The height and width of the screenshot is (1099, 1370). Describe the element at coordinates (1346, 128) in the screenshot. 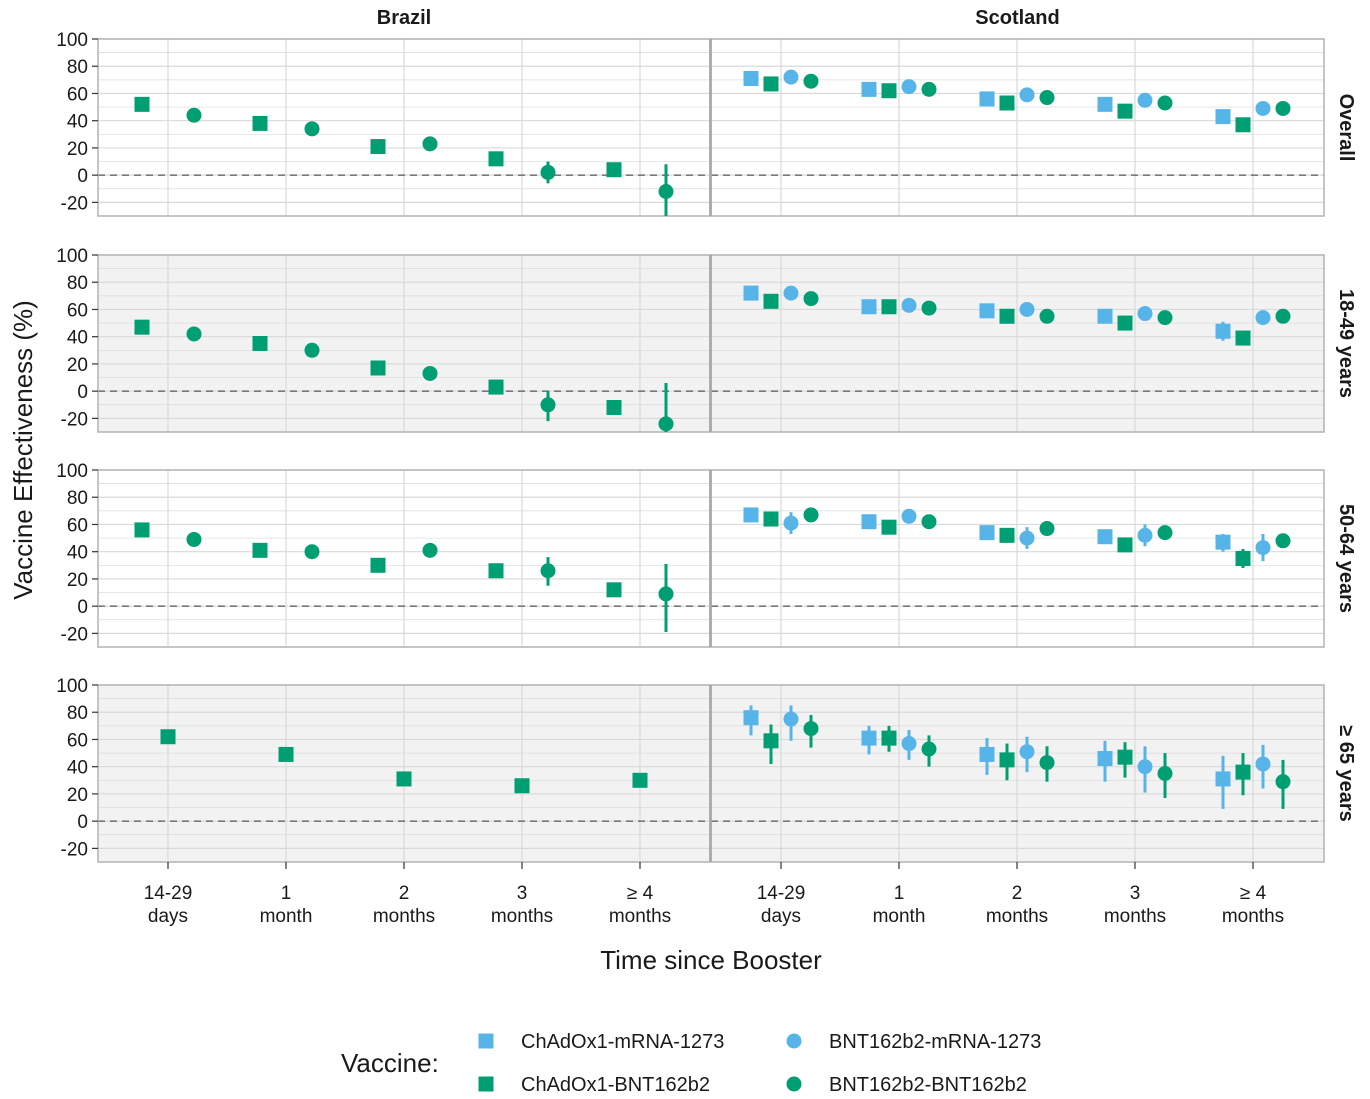

I see `facet-label-overall: Overall` at that location.